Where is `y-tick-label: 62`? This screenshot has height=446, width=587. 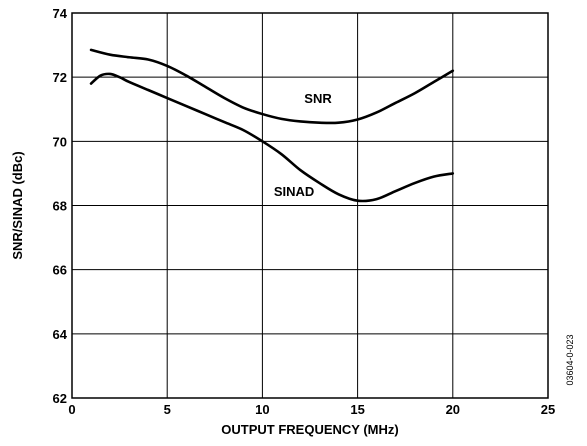
y-tick-label: 62 is located at coordinates (60, 398).